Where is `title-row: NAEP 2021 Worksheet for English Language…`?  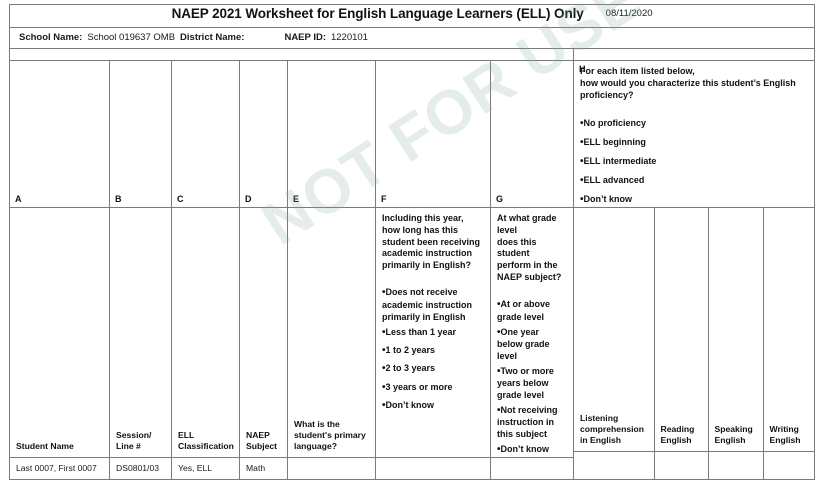 title-row: NAEP 2021 Worksheet for English Language… is located at coordinates (412, 16).